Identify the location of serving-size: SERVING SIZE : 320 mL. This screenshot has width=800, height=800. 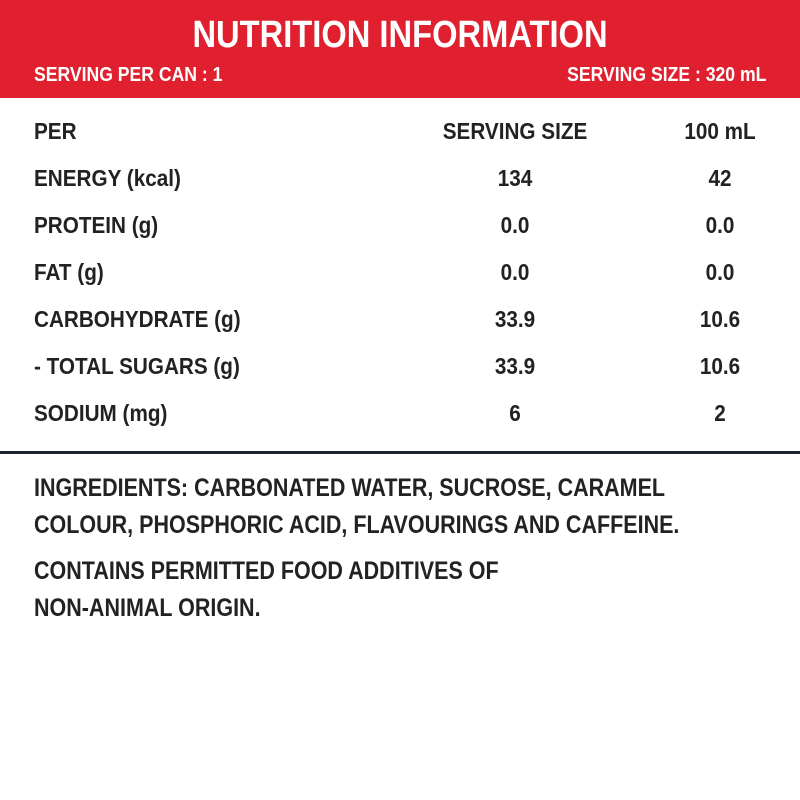
(666, 75).